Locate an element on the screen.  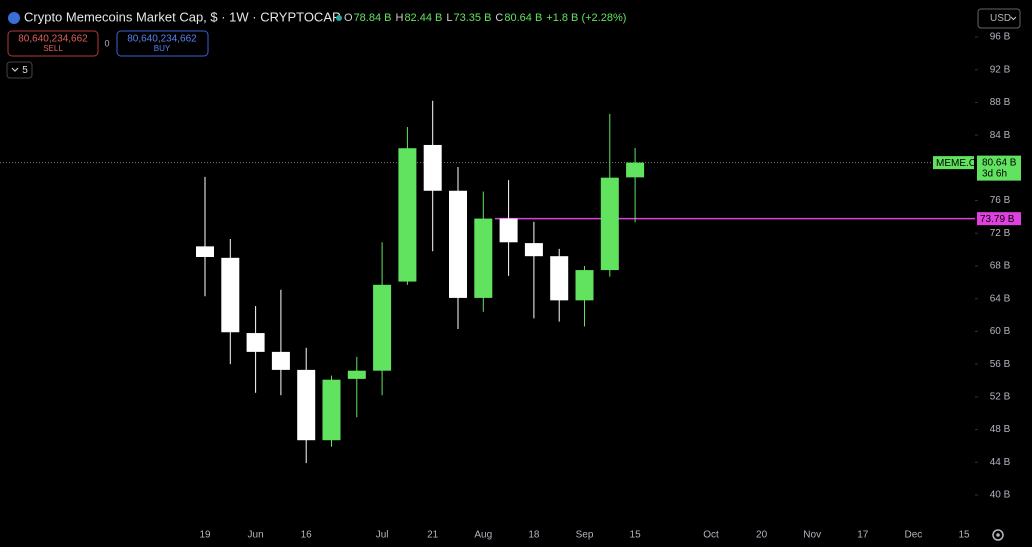
legend-value: 82.44 B is located at coordinates (423, 18).